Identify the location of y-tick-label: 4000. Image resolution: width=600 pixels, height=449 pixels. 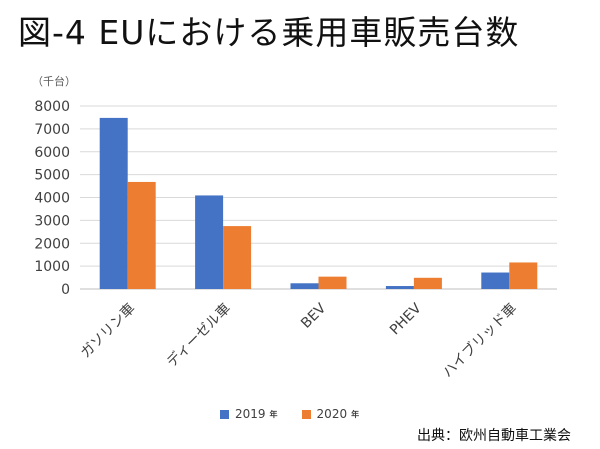
(52, 199).